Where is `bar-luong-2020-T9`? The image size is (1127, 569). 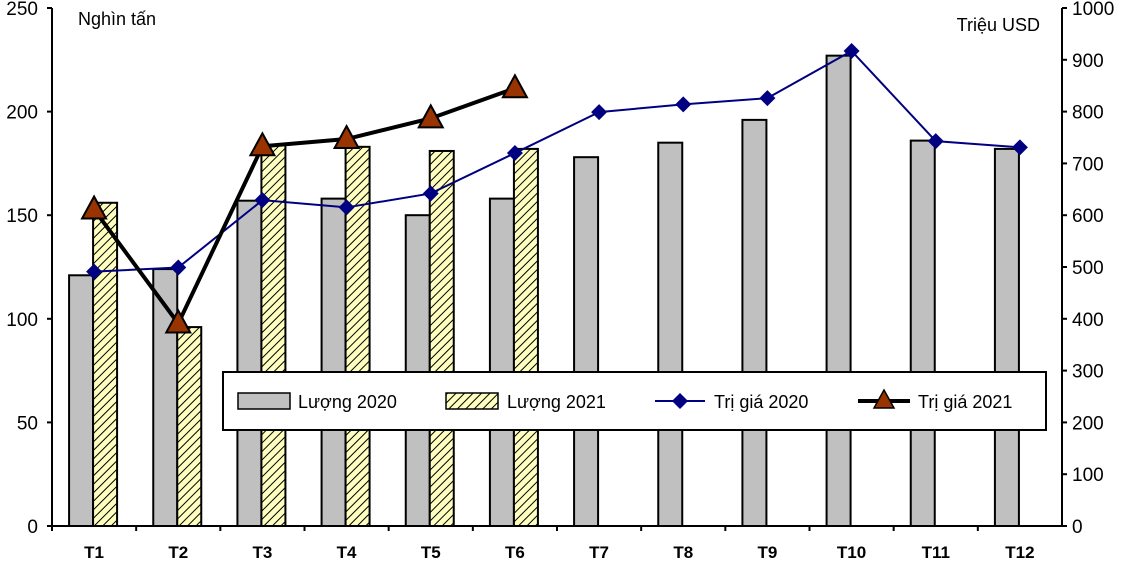
bar-luong-2020-T9 is located at coordinates (754, 322).